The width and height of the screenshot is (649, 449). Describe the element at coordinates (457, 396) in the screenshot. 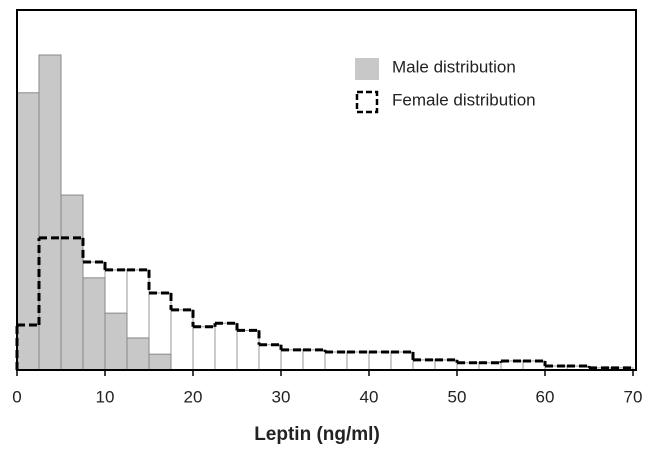

I see `x-tick-label: 50` at that location.